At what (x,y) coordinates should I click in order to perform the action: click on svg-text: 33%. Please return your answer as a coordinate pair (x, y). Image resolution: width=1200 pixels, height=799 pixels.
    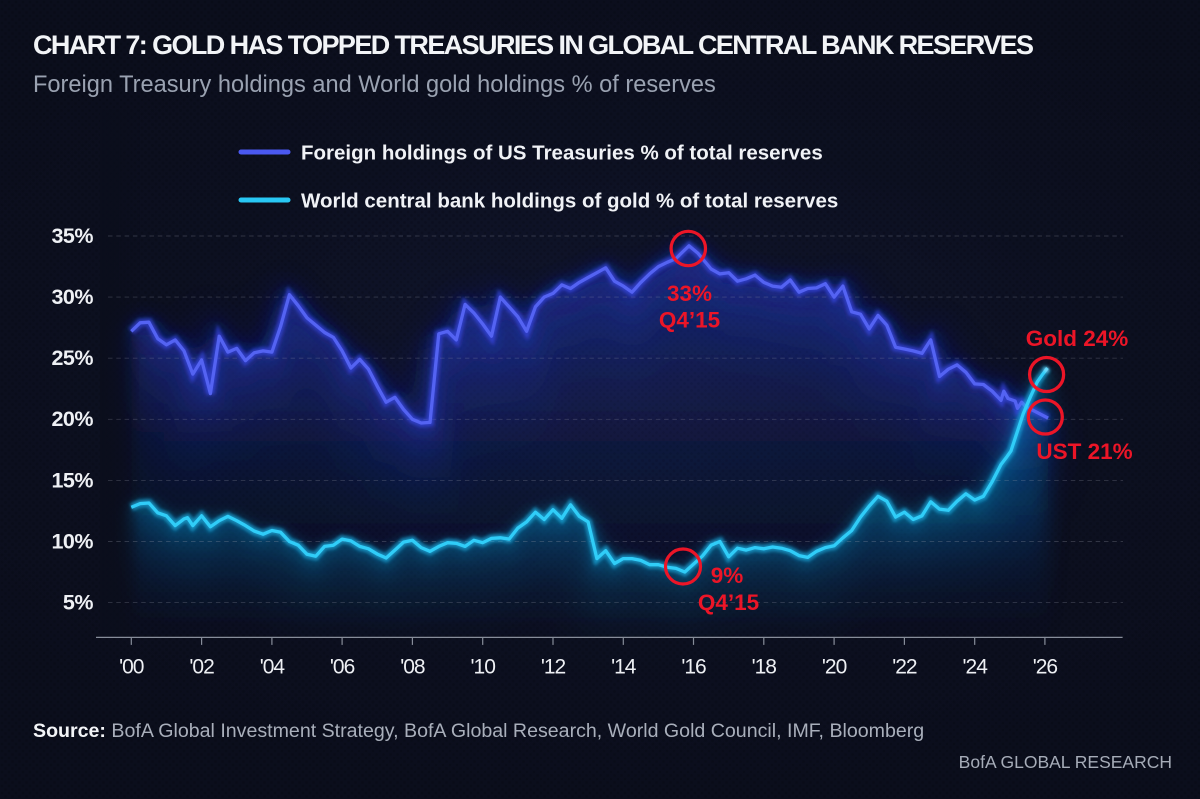
    Looking at the image, I should click on (689, 293).